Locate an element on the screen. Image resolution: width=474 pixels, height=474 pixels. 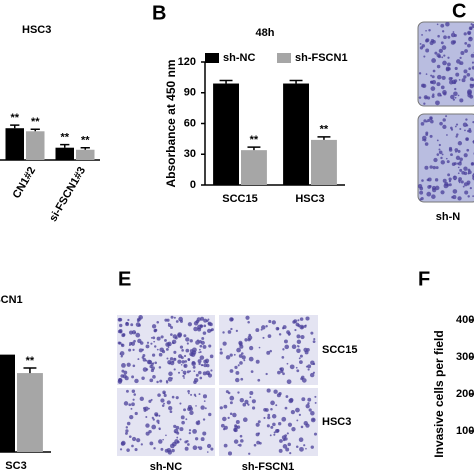
y-axis-label: Absorbance at 450 nm is located at coordinates (171, 123).